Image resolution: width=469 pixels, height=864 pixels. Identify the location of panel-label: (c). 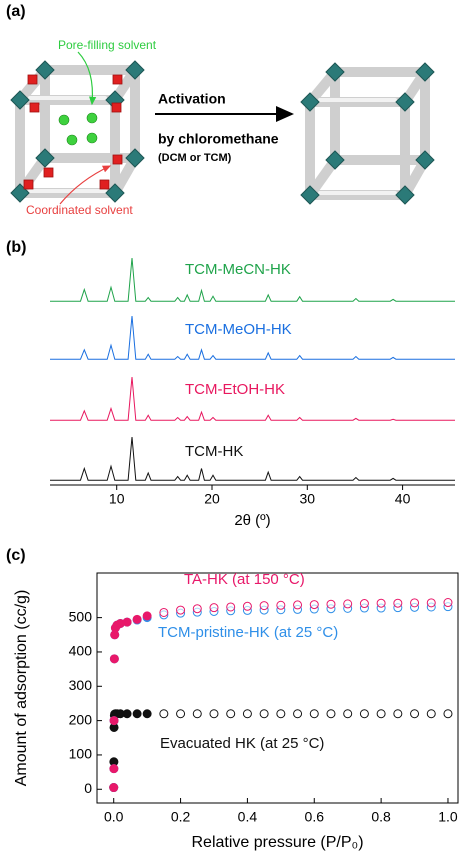
(16, 555).